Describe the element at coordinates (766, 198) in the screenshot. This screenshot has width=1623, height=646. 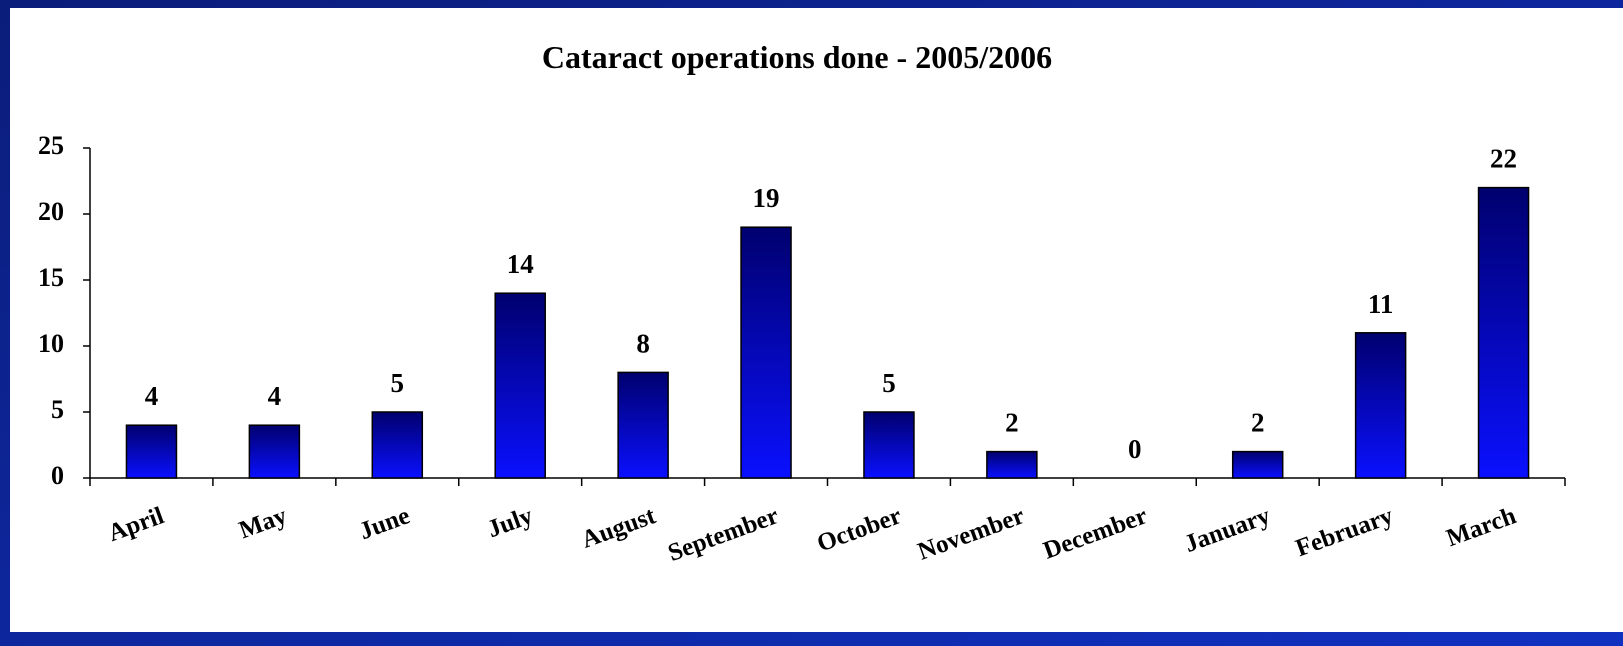
I see `data-label: 19` at that location.